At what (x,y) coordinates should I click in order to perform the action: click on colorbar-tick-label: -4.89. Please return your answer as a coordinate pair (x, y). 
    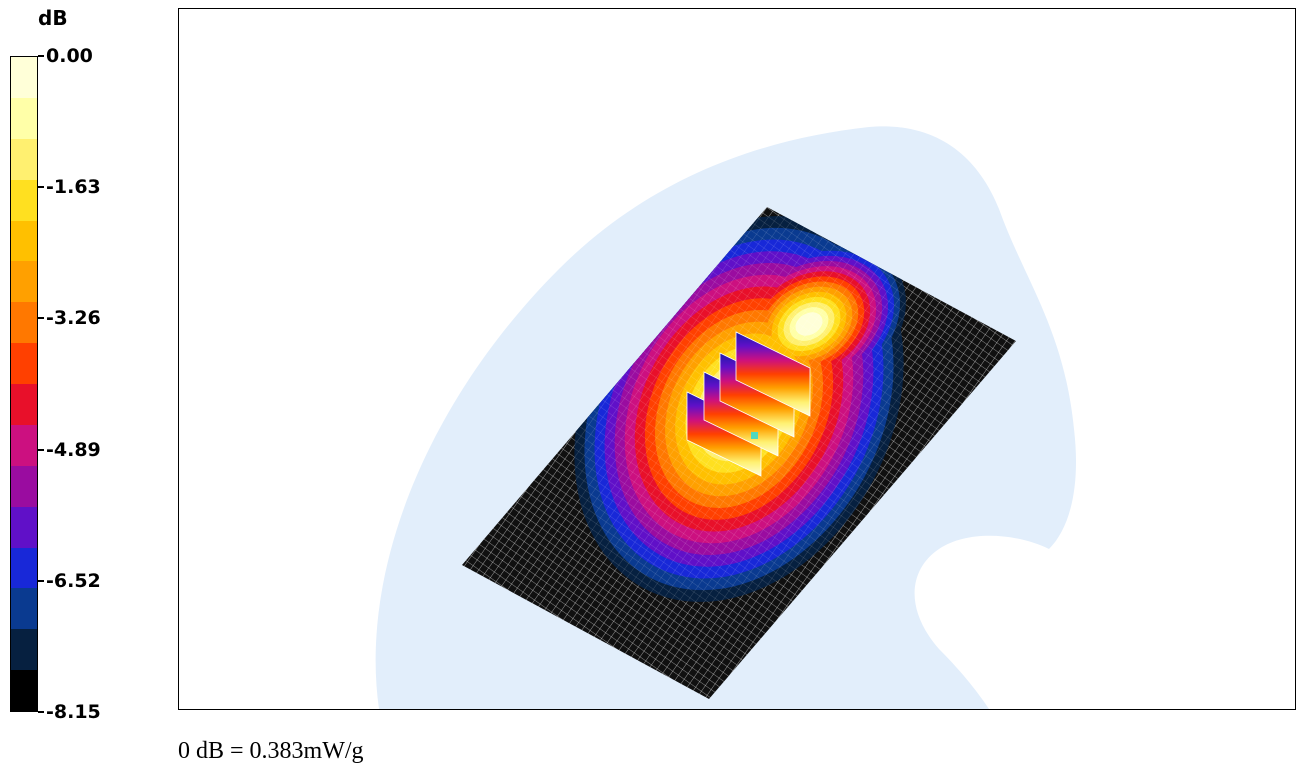
    Looking at the image, I should click on (73, 449).